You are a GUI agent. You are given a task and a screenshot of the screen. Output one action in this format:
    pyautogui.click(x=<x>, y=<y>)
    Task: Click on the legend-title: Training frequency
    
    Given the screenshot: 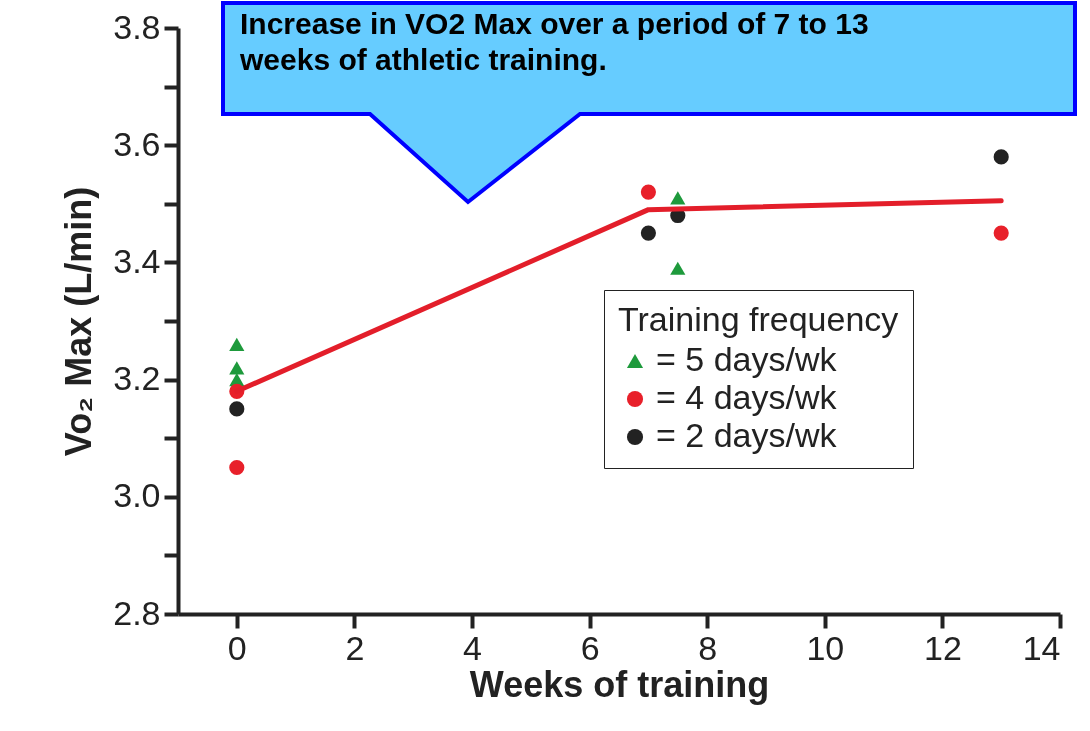 What is the action you would take?
    pyautogui.click(x=758, y=319)
    